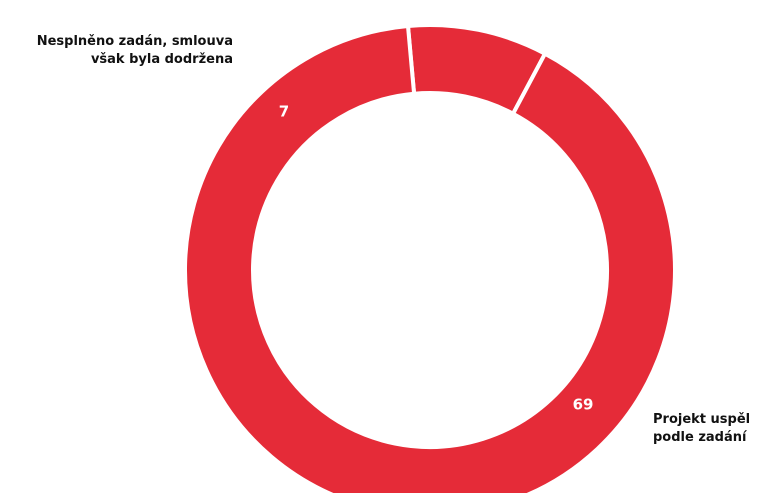 This screenshot has height=493, width=759. I want to click on slice-label-line: Projekt uspěl, so click(701, 419).